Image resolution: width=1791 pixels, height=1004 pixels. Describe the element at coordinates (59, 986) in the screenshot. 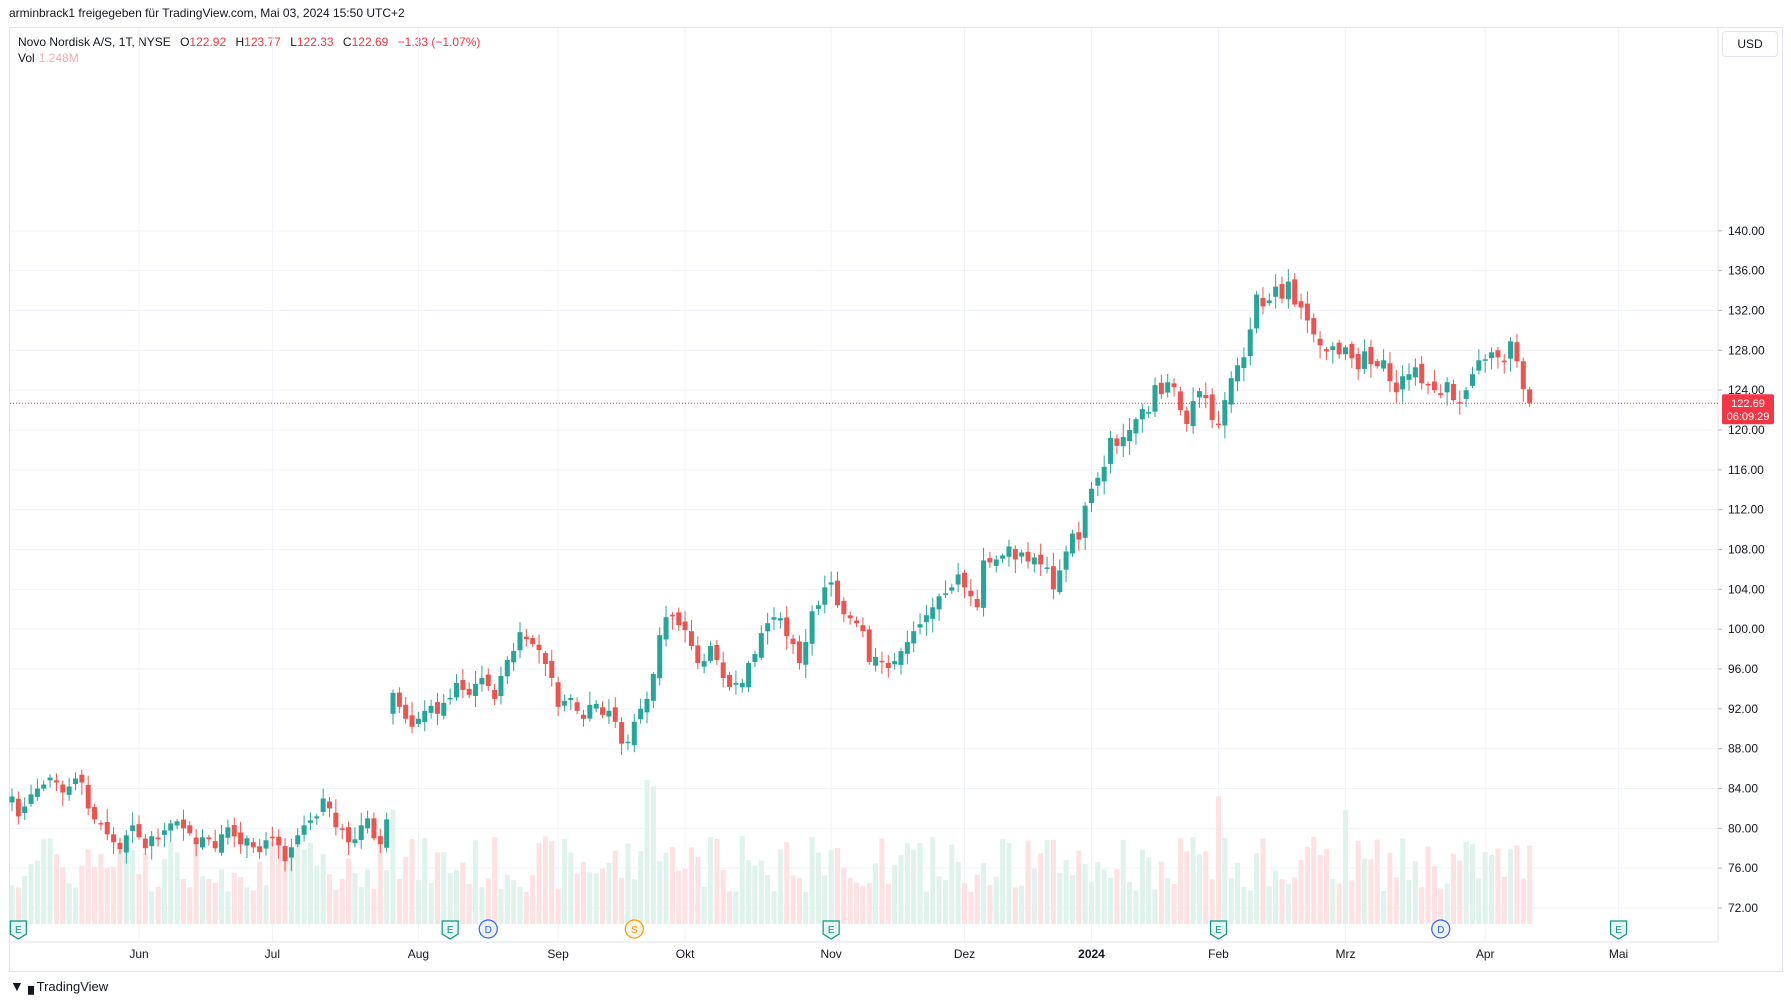

I see `footer-brand: ▼▗ TradingView` at that location.